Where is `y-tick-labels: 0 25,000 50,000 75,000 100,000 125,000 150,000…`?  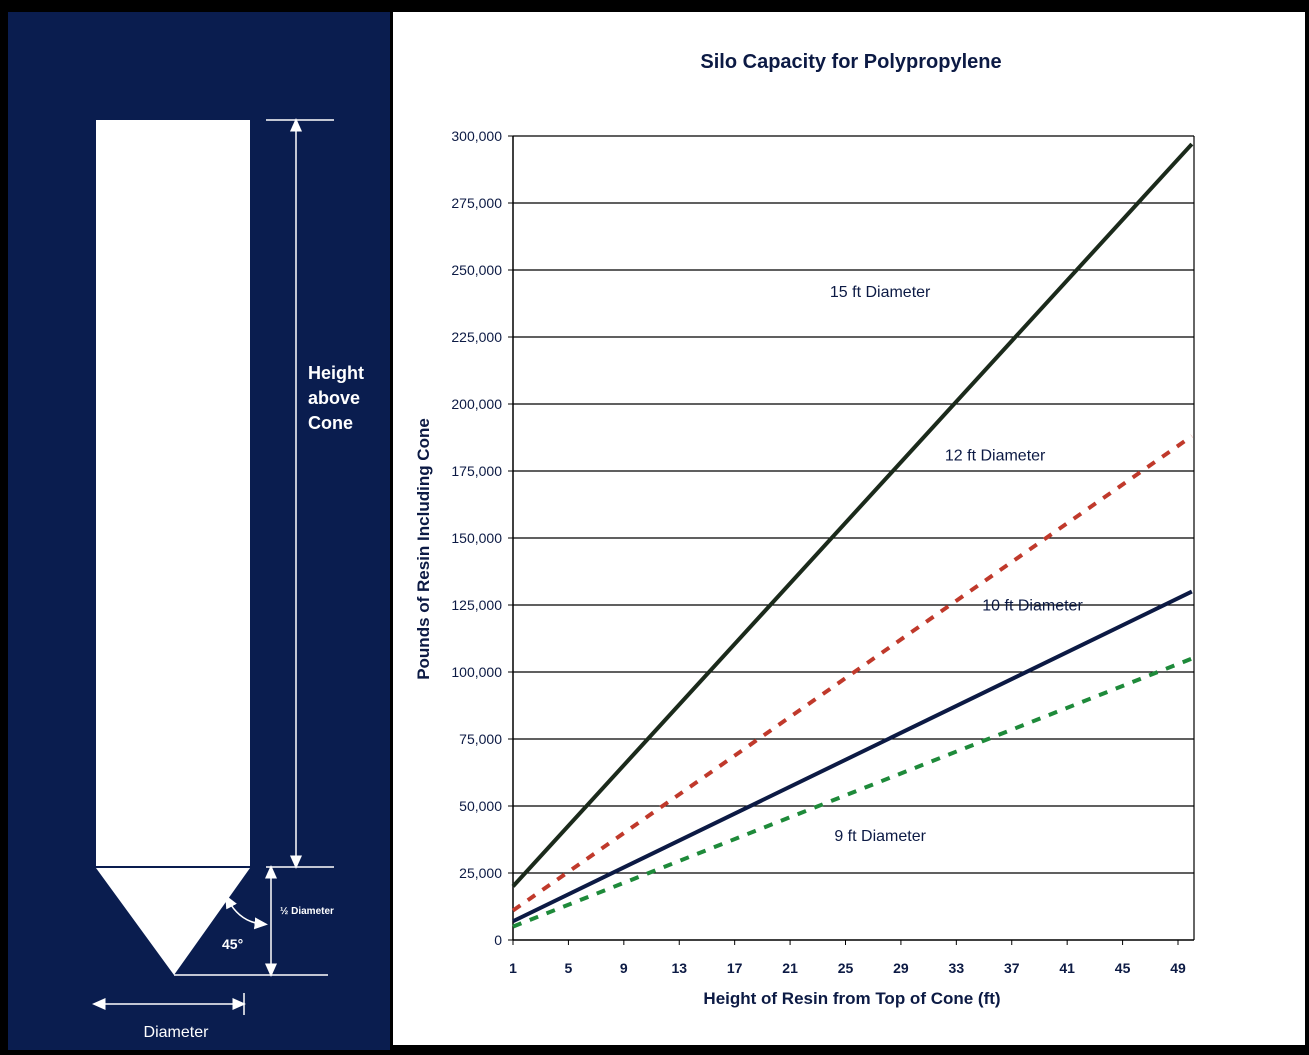 y-tick-labels: 0 25,000 50,000 75,000 100,000 125,000 150,000… is located at coordinates (476, 538).